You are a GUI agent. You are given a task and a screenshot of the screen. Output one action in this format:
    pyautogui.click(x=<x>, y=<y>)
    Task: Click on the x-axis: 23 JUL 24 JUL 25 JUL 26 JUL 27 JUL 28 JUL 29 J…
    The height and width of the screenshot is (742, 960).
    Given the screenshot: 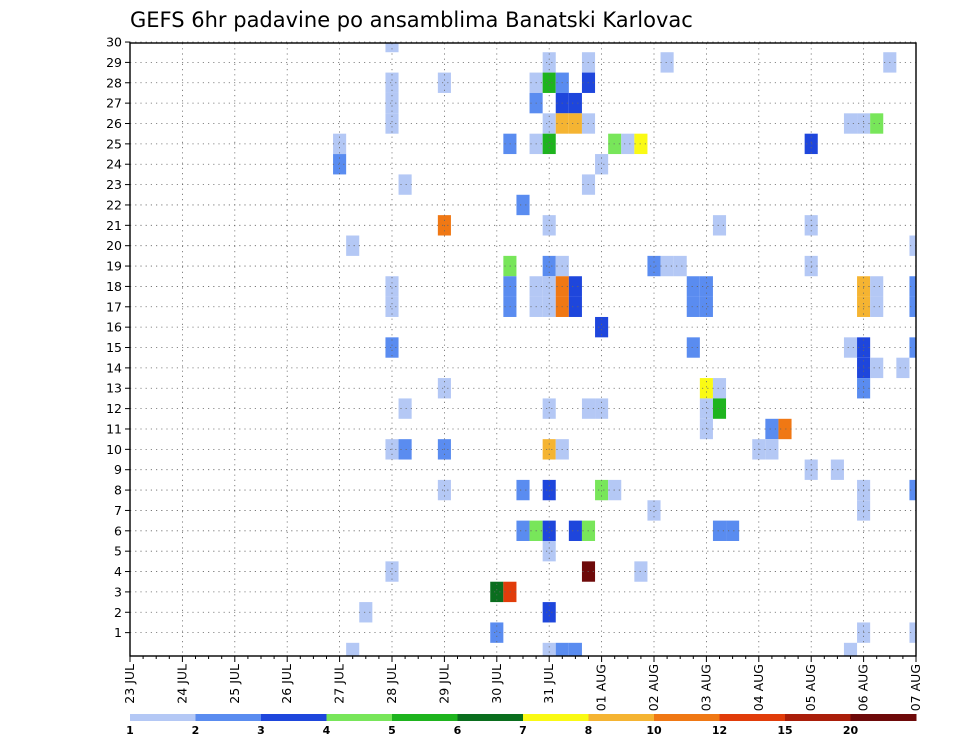 What is the action you would take?
    pyautogui.click(x=522, y=683)
    